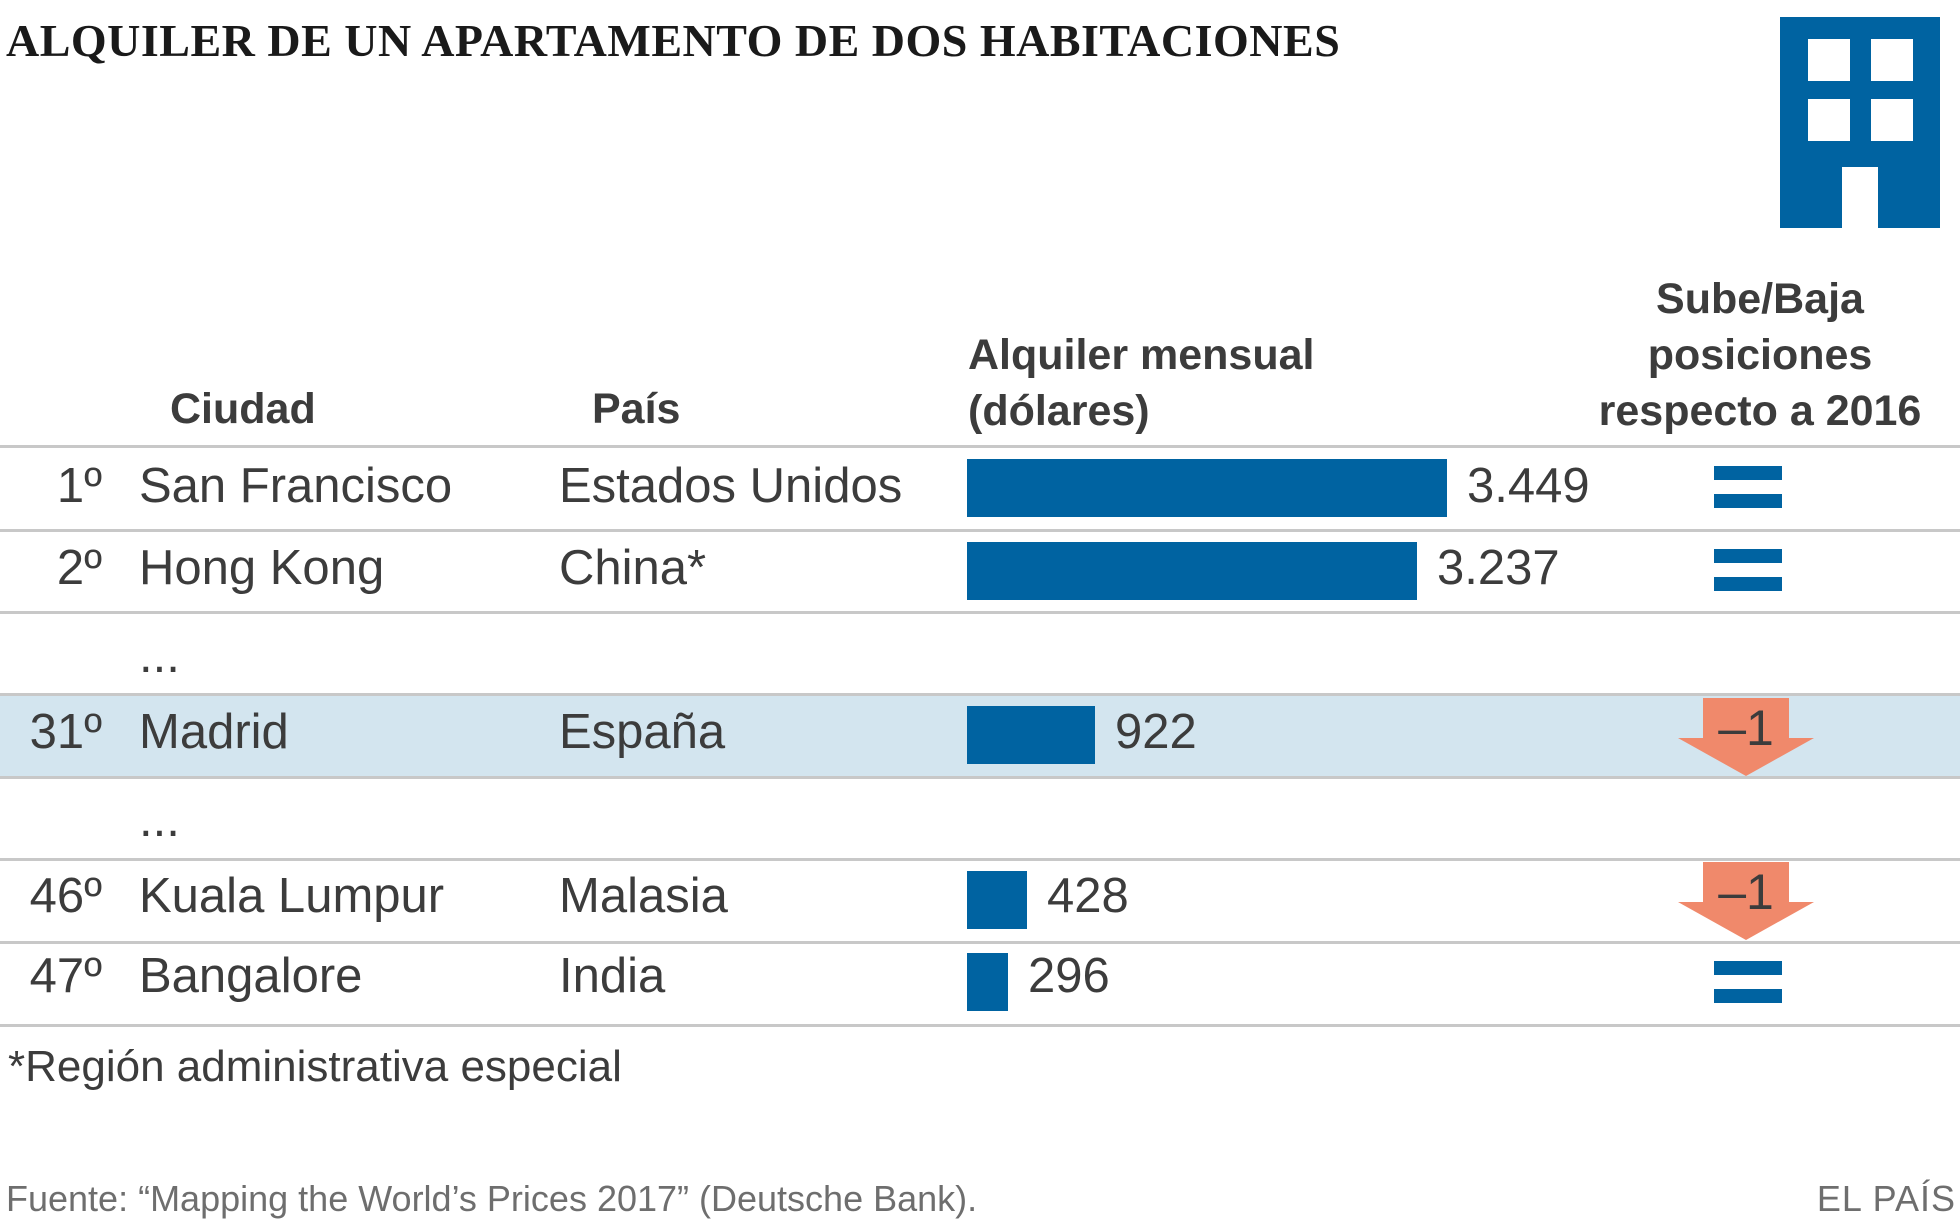 Image resolution: width=1960 pixels, height=1226 pixels. What do you see at coordinates (1141, 355) in the screenshot?
I see `column-header-alquiler-line1: Alquiler mensual` at bounding box center [1141, 355].